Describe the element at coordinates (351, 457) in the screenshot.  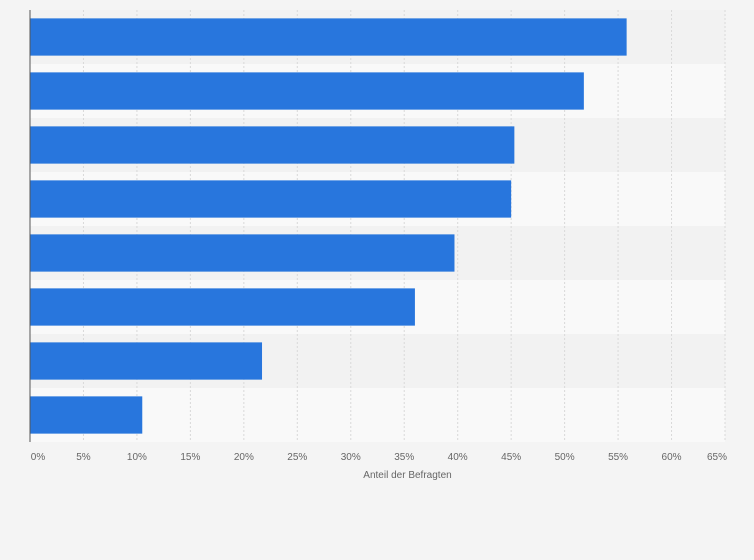
I see `x-tick-label: 30%` at that location.